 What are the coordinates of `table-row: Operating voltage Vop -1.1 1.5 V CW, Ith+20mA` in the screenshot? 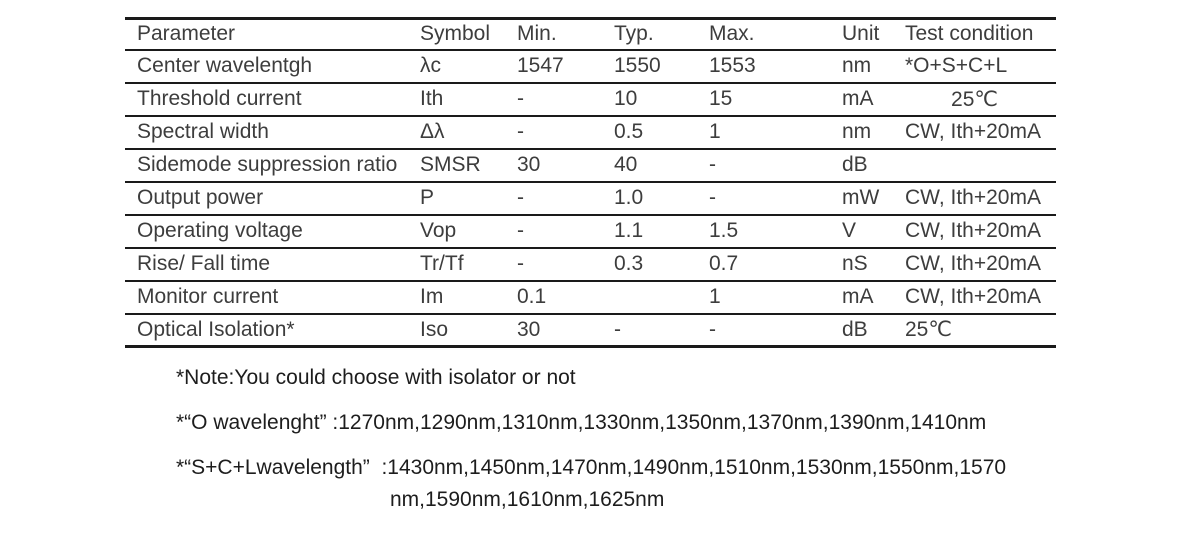 It's located at (590, 231).